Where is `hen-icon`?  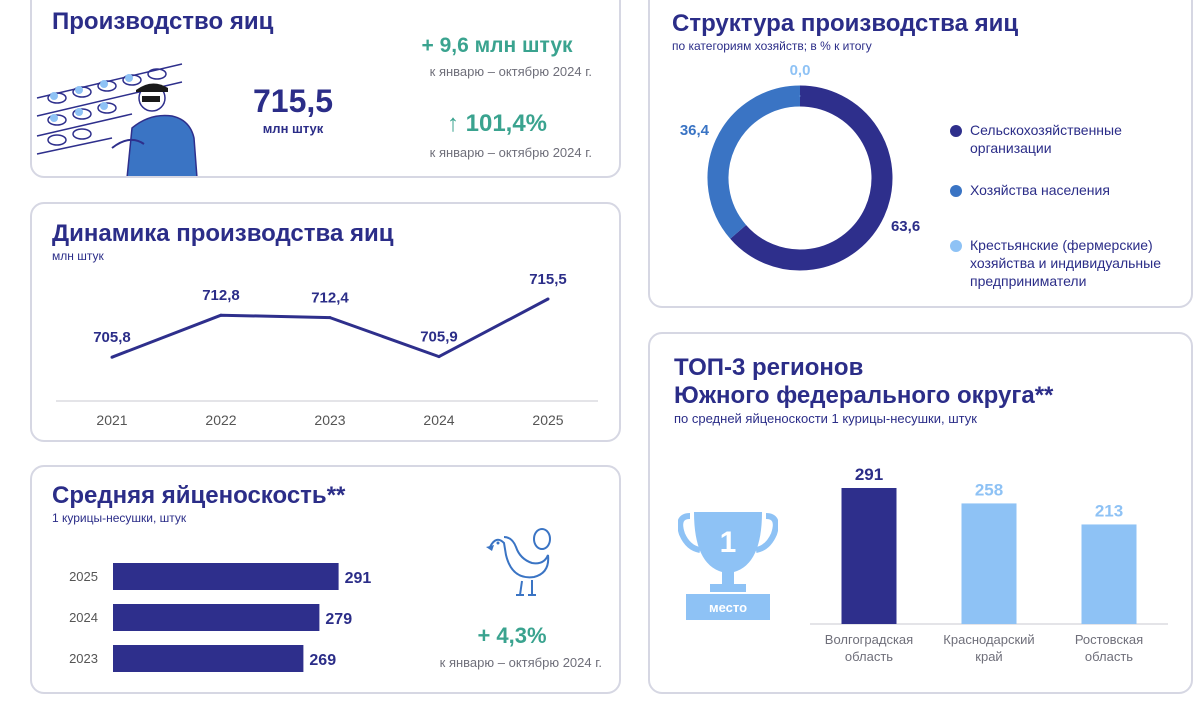 hen-icon is located at coordinates (518, 562).